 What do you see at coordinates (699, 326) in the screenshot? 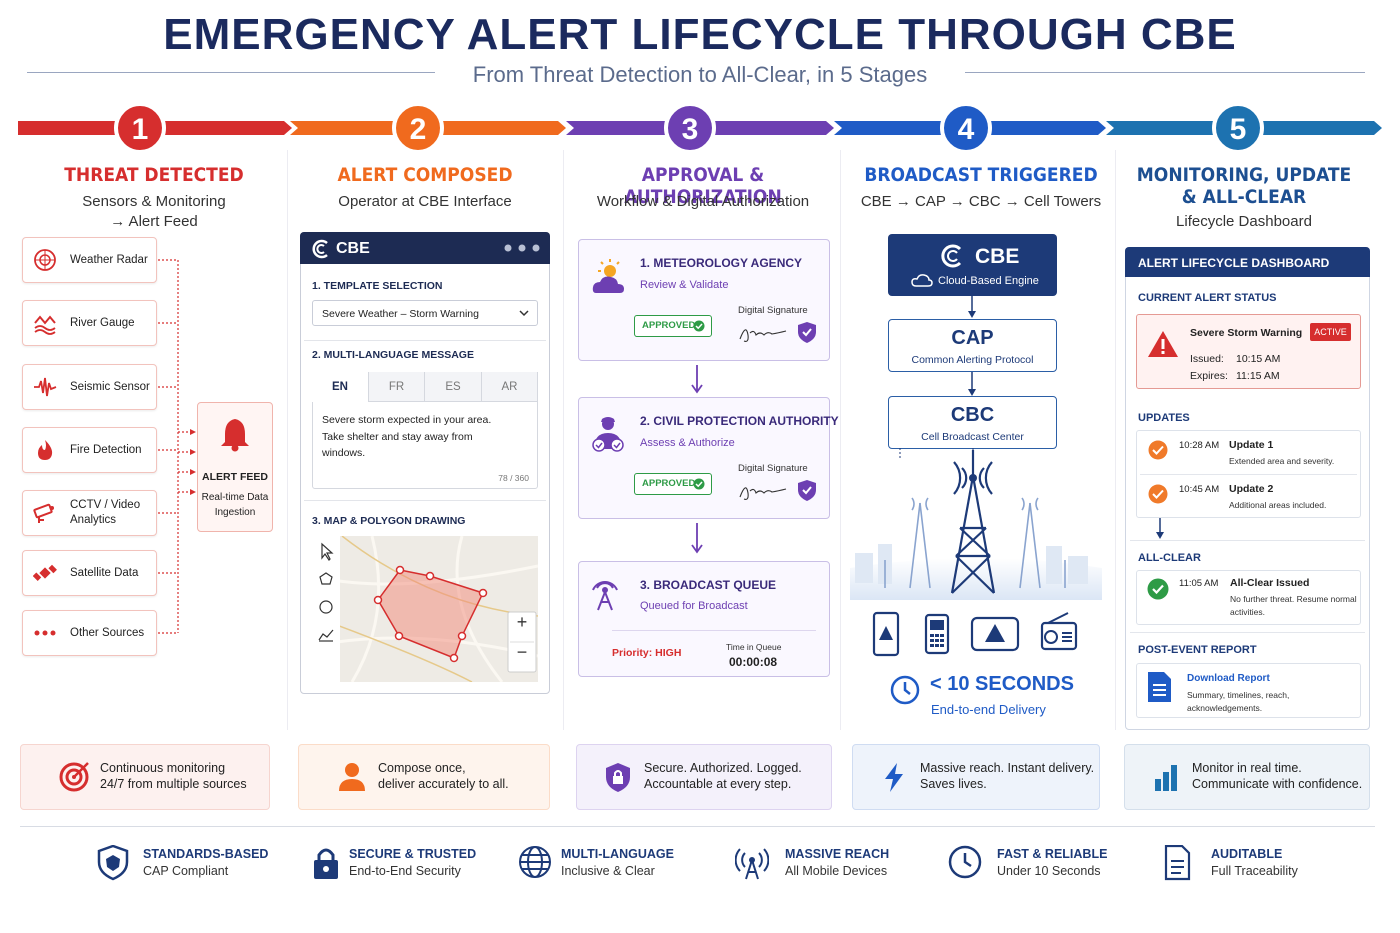
I see `approved-check` at bounding box center [699, 326].